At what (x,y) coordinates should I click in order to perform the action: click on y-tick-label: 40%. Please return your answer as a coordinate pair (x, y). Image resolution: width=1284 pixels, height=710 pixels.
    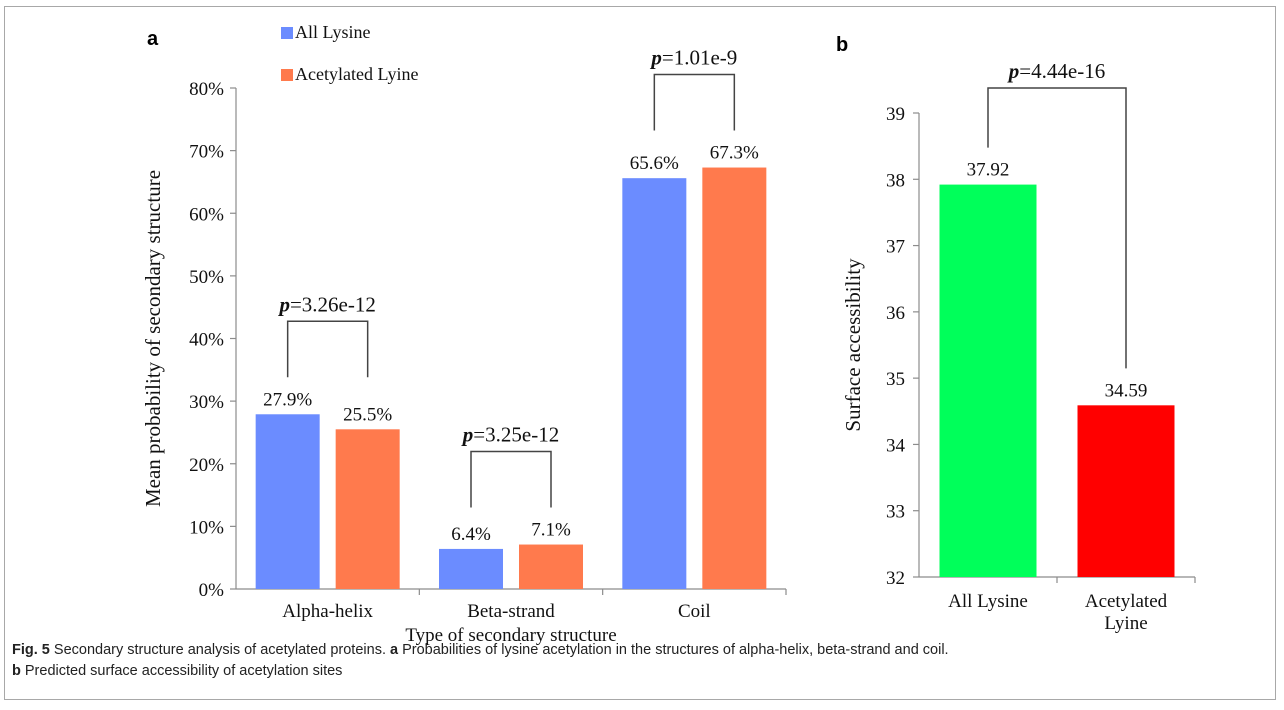
    Looking at the image, I should click on (206, 340).